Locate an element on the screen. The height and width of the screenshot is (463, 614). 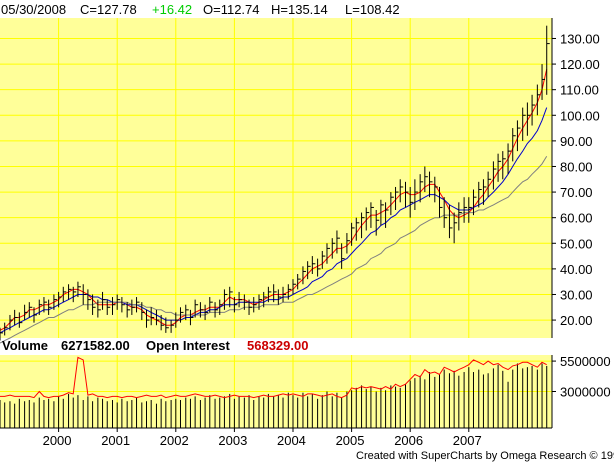
price-tick-label: 80.00 is located at coordinates (576, 166).